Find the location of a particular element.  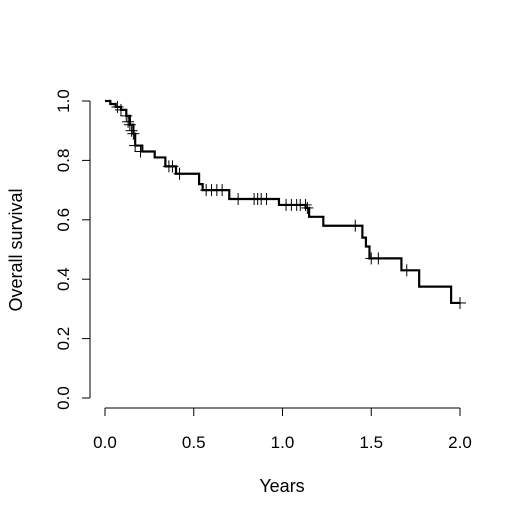

x-axis-label: Years is located at coordinates (281, 486).